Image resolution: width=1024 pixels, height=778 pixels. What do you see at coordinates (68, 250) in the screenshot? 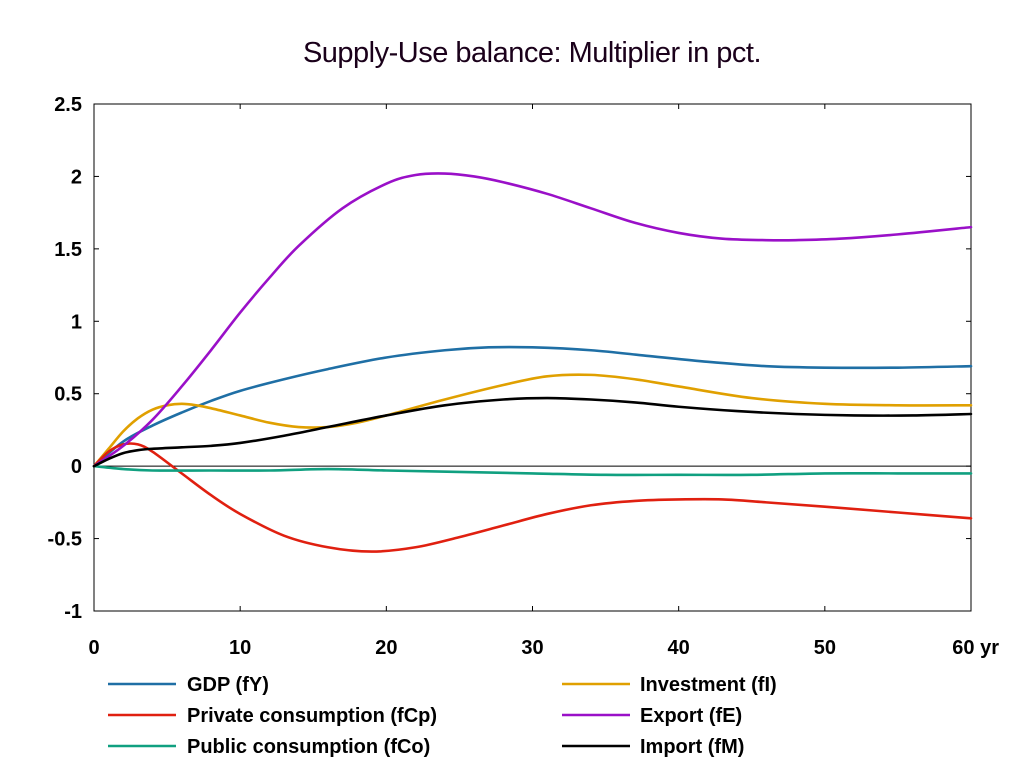
I see `y-tick-label: 1.5` at bounding box center [68, 250].